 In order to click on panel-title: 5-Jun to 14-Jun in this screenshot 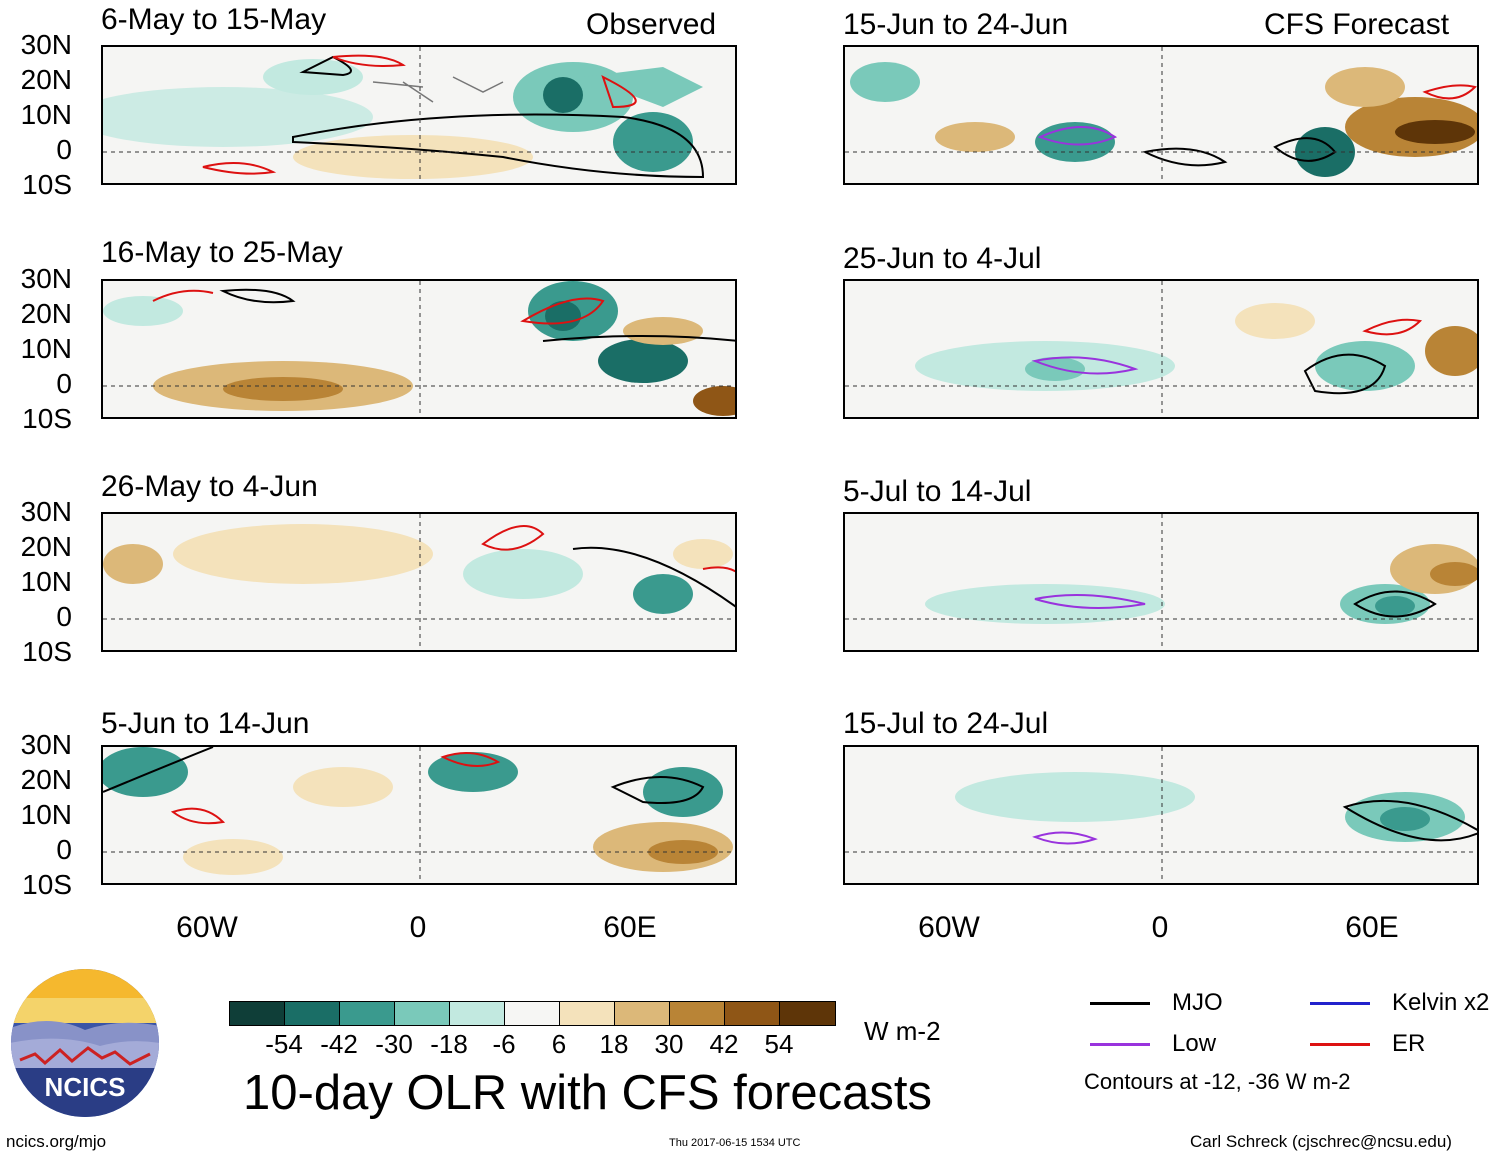, I will do `click(205, 723)`.